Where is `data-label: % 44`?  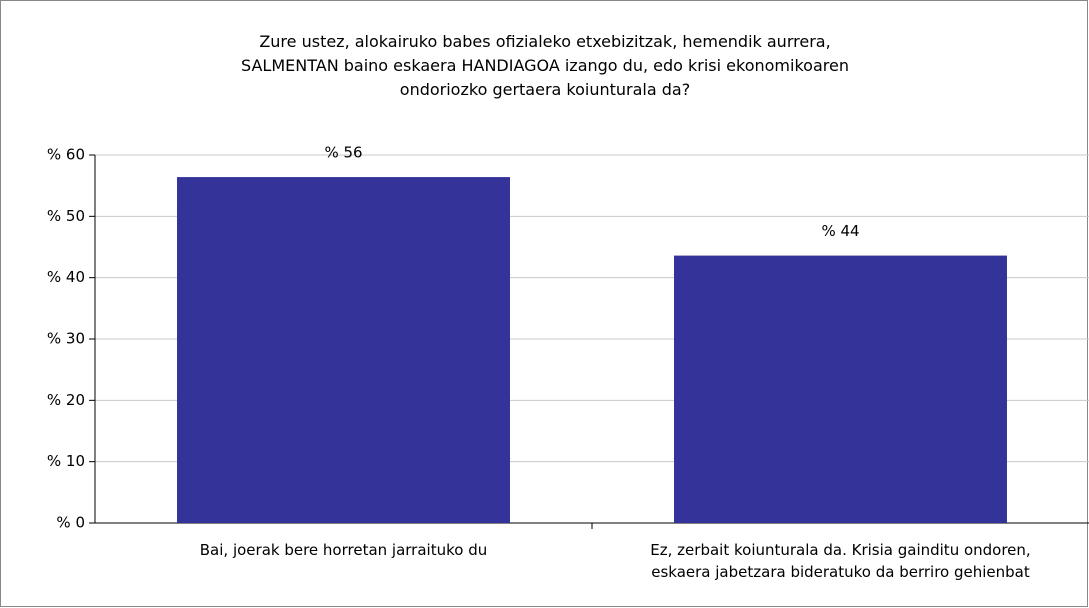
data-label: % 44 is located at coordinates (840, 231).